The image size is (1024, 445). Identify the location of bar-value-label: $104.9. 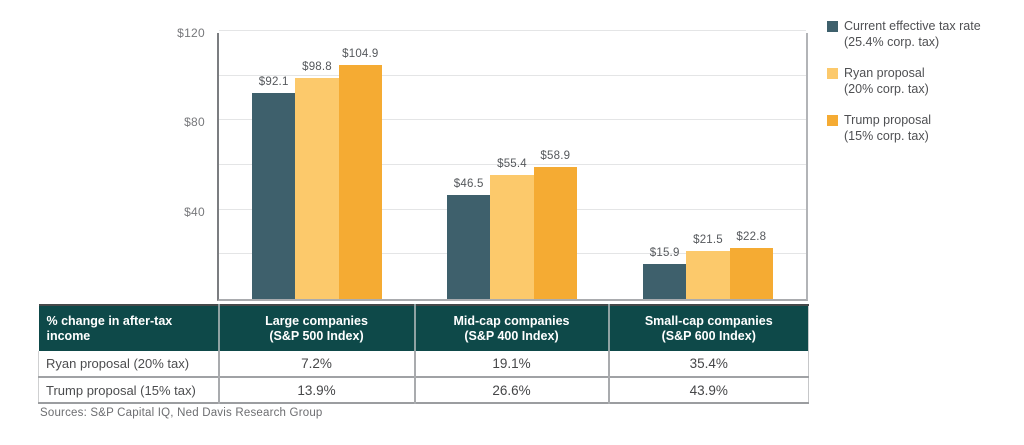
(360, 53).